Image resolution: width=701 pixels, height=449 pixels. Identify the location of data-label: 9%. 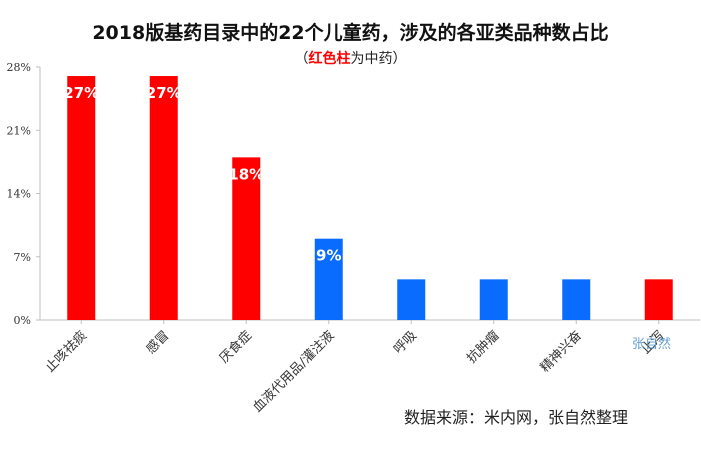
(328, 256).